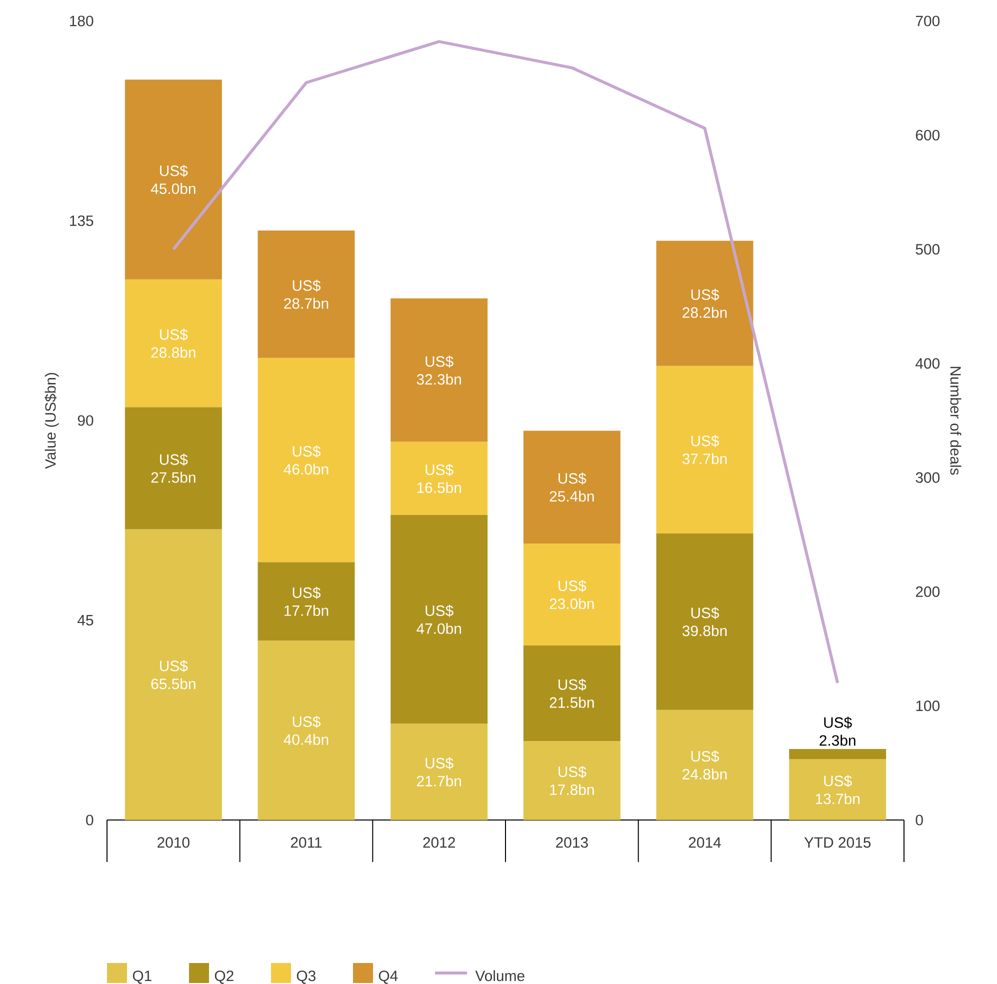  I want to click on data-label: US$ 17.8bn, so click(572, 781).